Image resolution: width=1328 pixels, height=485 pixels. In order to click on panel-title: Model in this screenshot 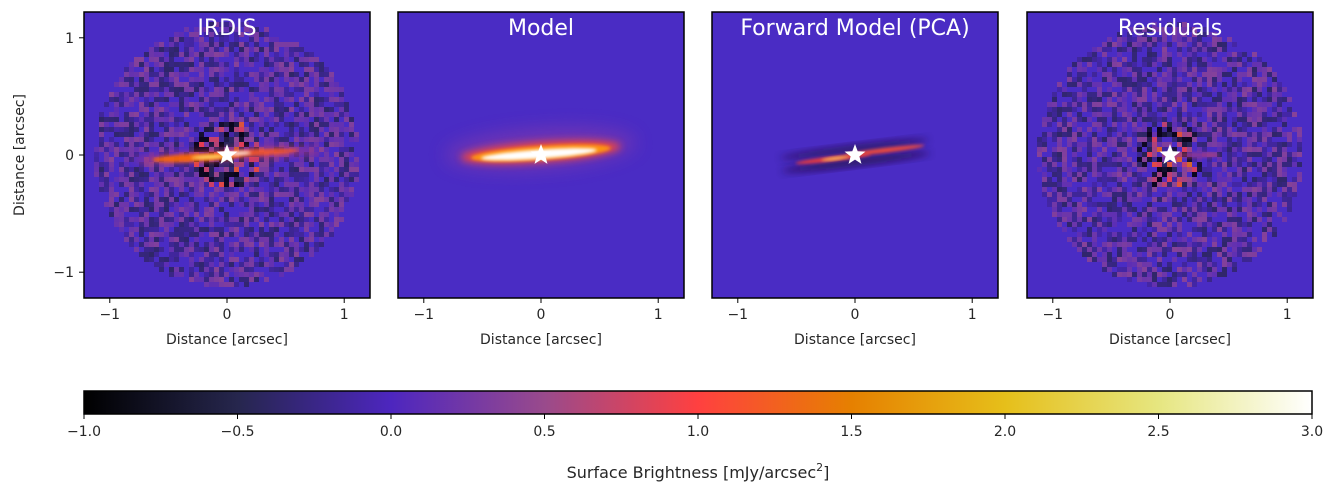, I will do `click(541, 28)`.